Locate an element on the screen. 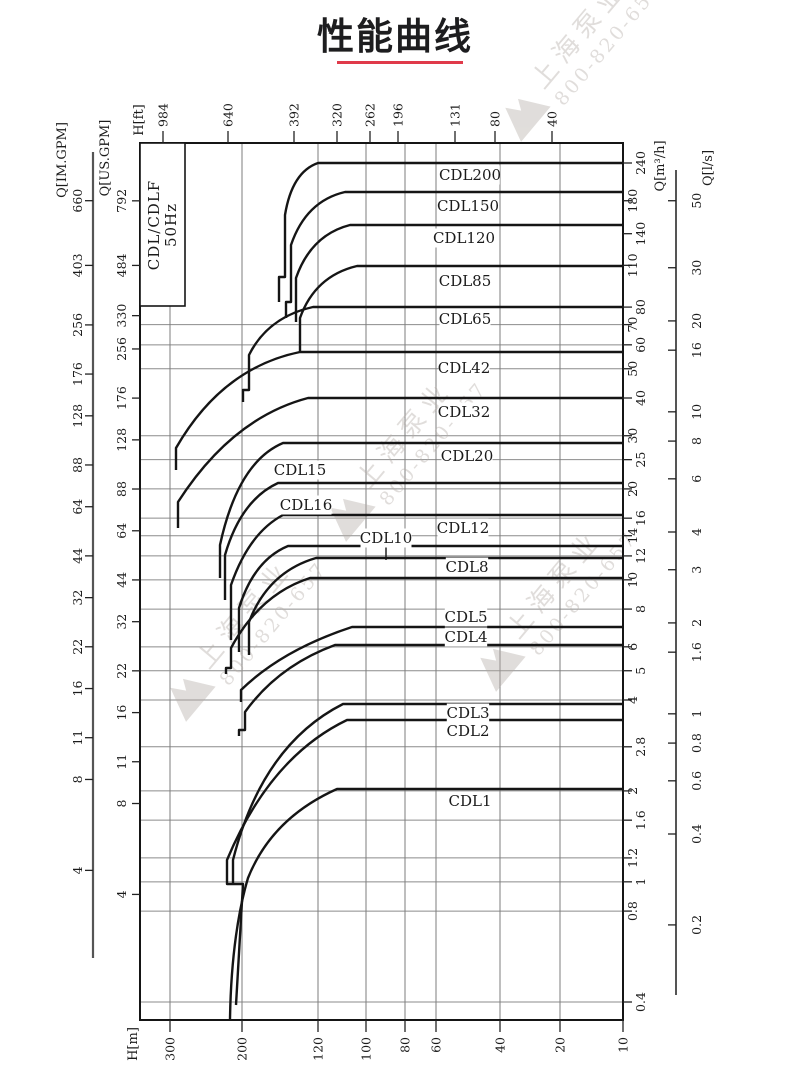 The image size is (790, 1078). left-us-tick-label: 22 is located at coordinates (121, 671).